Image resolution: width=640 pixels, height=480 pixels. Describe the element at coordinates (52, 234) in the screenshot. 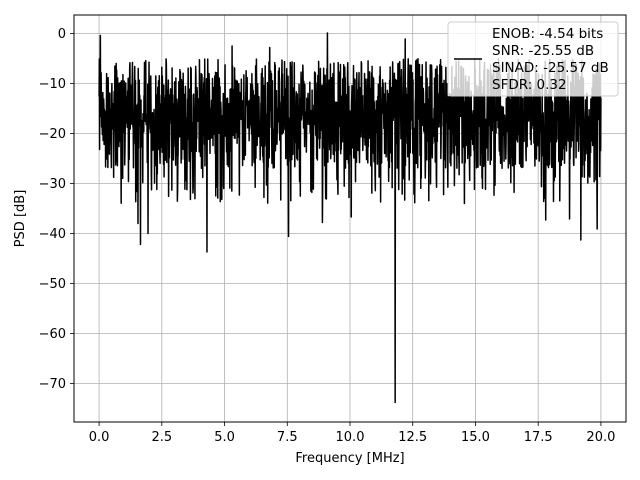

I see `y-tick-label: −40` at that location.